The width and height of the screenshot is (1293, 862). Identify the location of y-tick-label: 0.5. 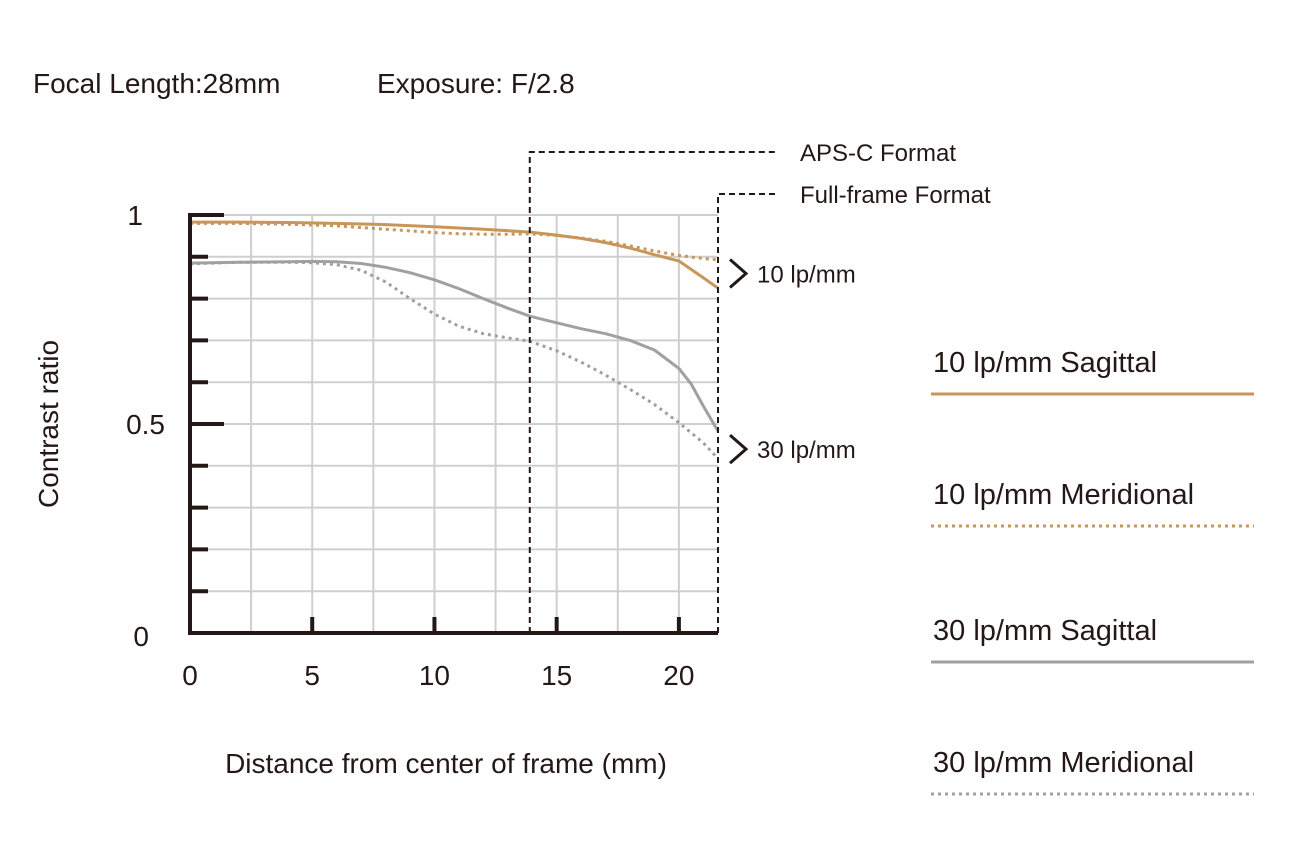
(145, 424).